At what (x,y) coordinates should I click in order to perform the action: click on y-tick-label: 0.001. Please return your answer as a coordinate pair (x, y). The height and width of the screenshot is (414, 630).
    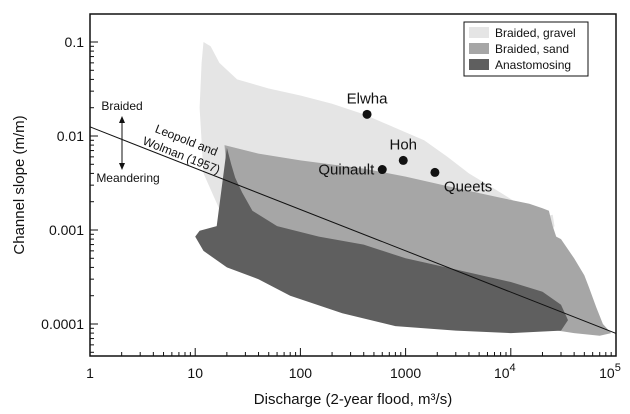
    Looking at the image, I should click on (66, 230).